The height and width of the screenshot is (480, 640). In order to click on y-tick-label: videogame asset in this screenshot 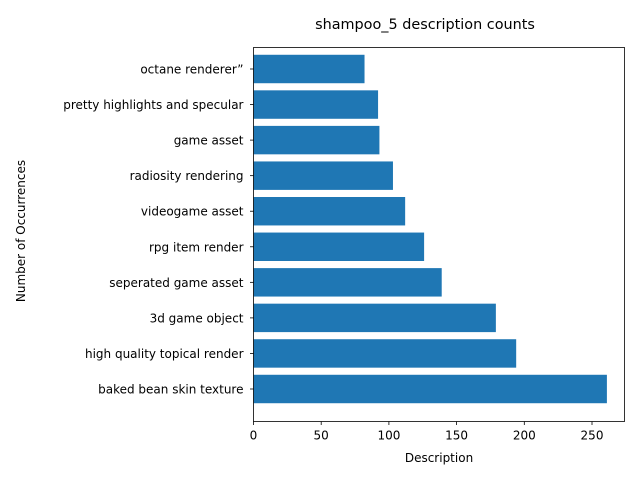, I will do `click(192, 212)`.